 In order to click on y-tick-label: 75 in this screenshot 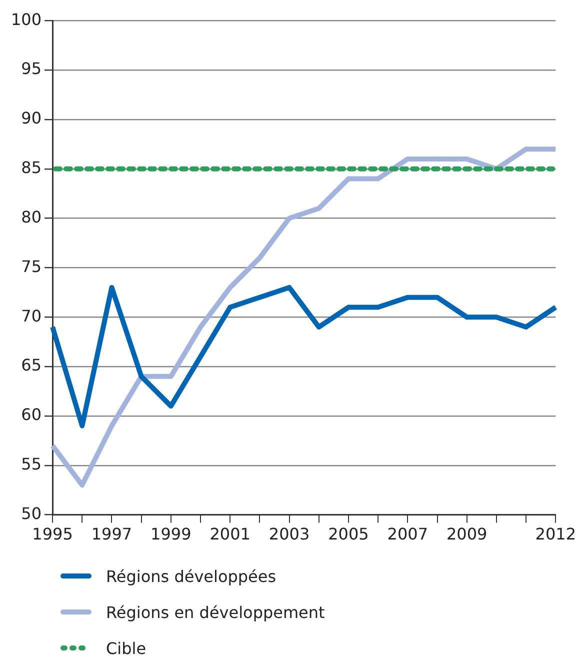, I will do `click(31, 266)`.